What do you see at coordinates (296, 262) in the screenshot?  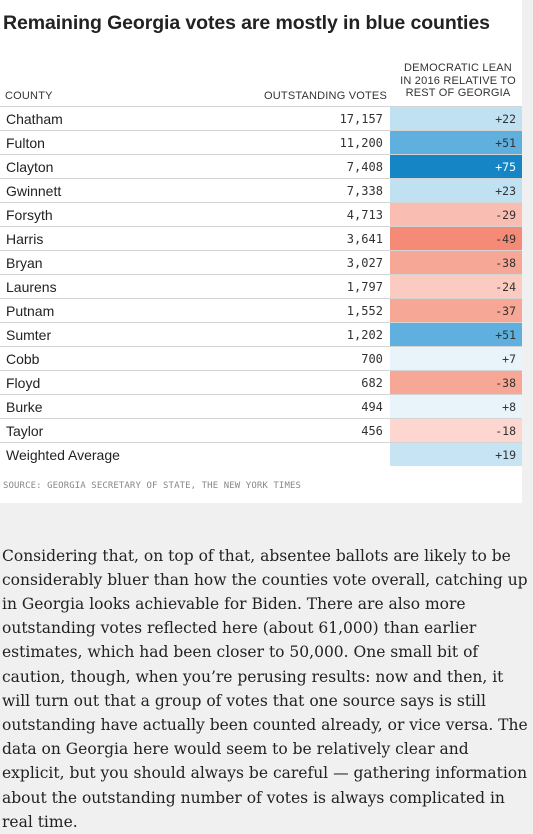 I see `outstanding-votes-cell: 3,027` at bounding box center [296, 262].